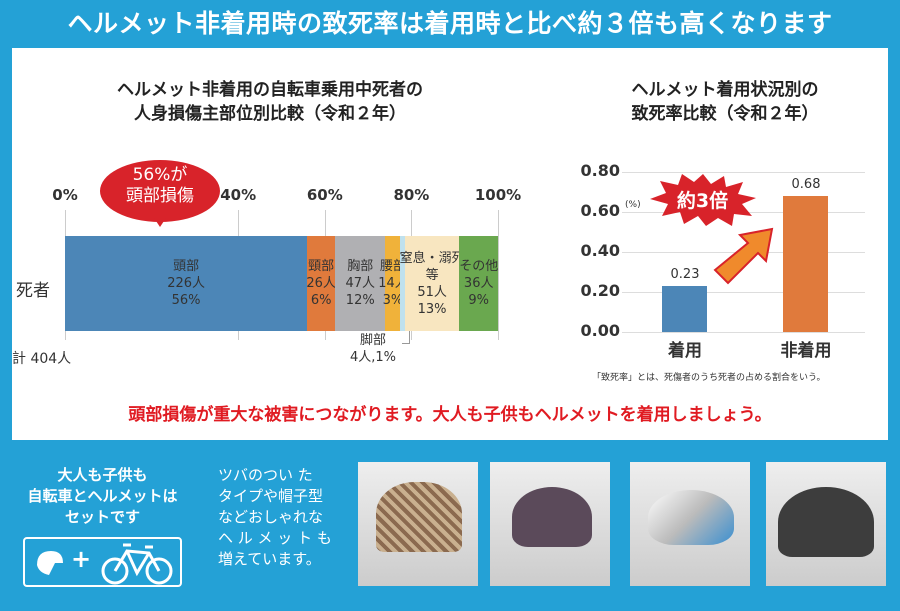 The image size is (900, 611). I want to click on segment-count: 14人, so click(393, 283).